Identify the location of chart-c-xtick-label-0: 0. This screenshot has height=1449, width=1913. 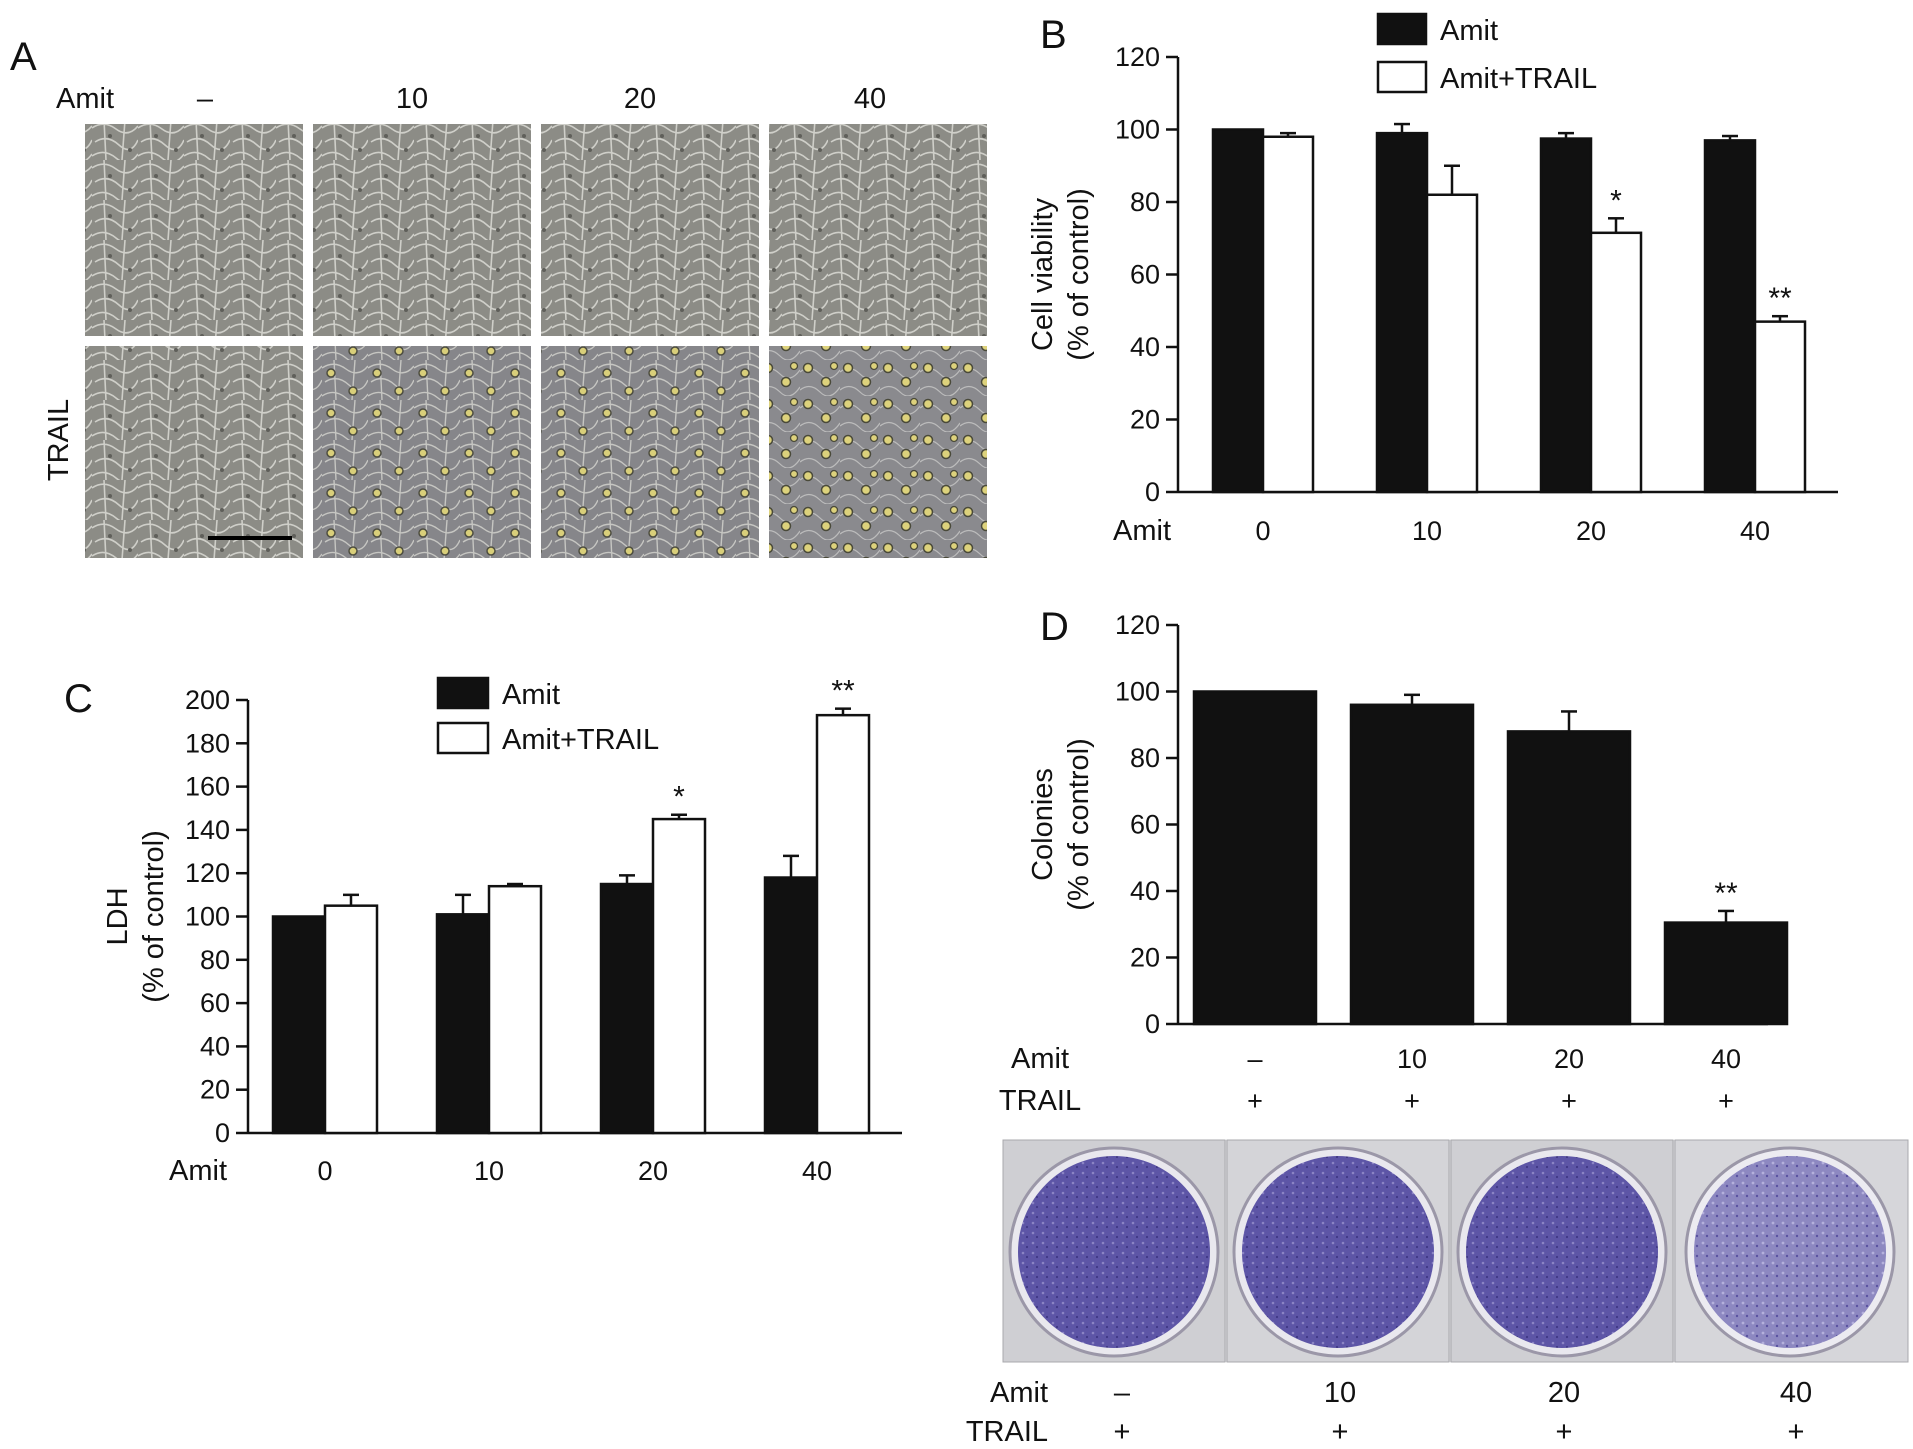
(324, 1171).